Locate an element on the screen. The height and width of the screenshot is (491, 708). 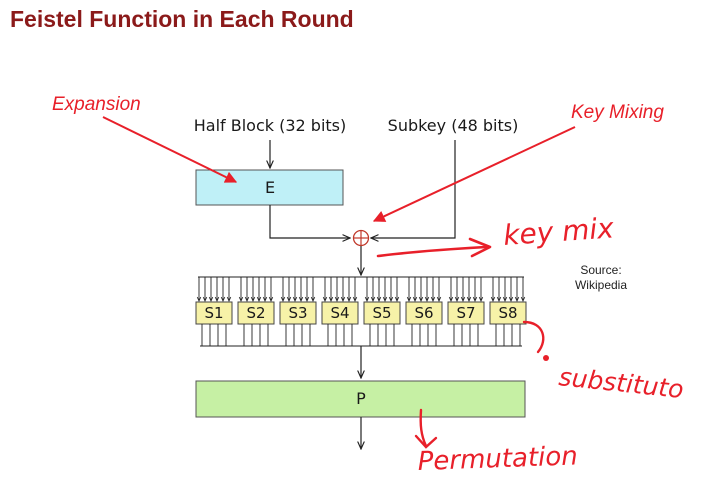
xor-icon is located at coordinates (361, 238).